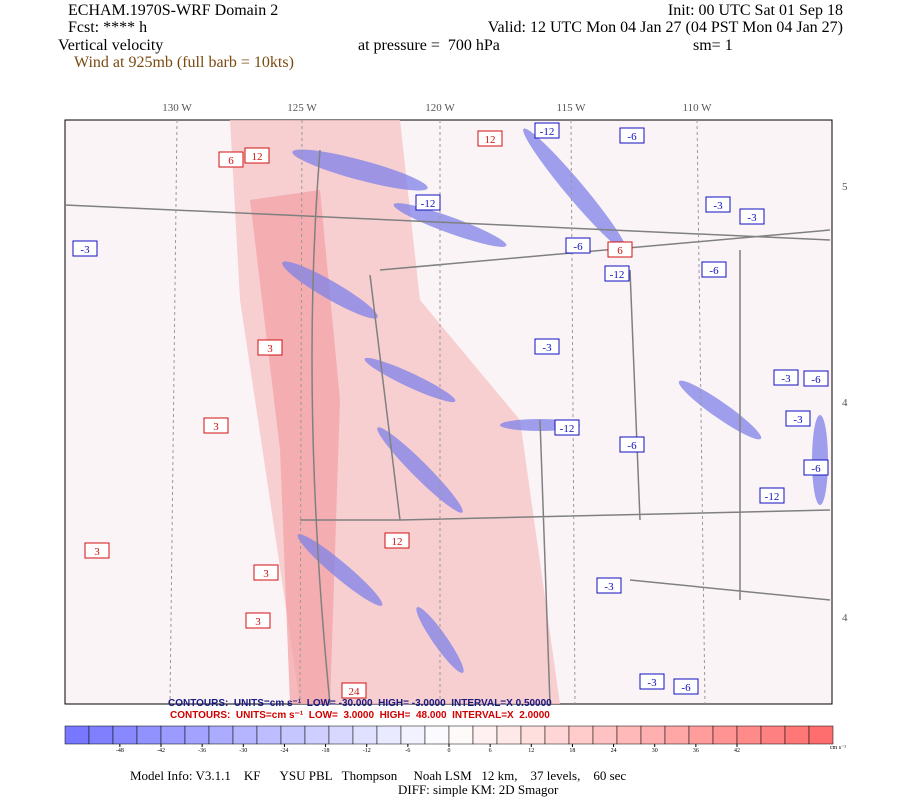 The width and height of the screenshot is (900, 805). What do you see at coordinates (655, 751) in the screenshot?
I see `colorbar-tick-label: 30` at bounding box center [655, 751].